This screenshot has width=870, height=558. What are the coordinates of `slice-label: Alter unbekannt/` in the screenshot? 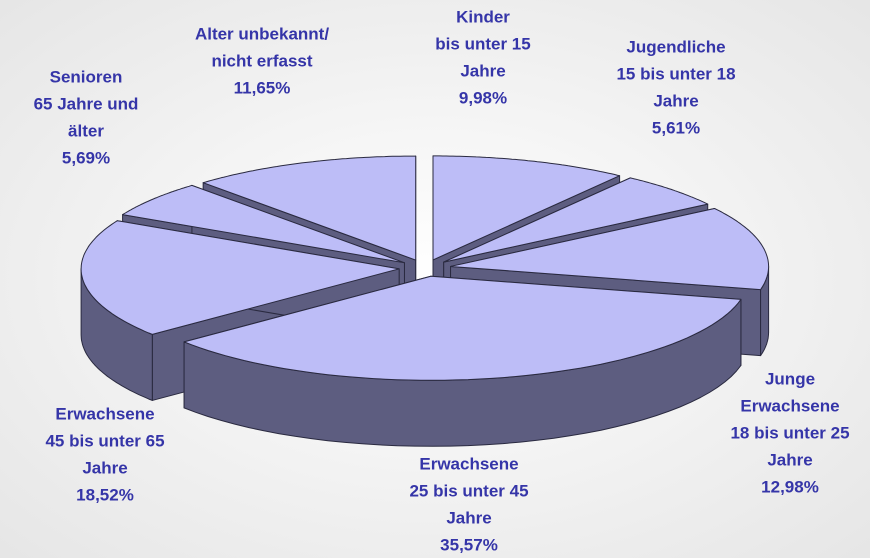 It's located at (262, 33).